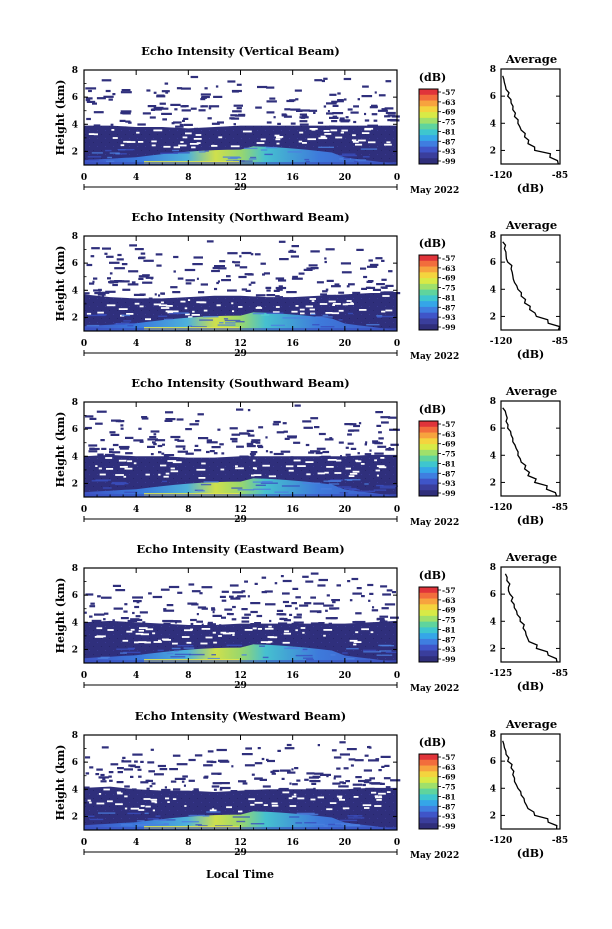 This screenshot has width=612, height=929. Describe the element at coordinates (434, 357) in the screenshot. I see `date-label: May 2022` at that location.